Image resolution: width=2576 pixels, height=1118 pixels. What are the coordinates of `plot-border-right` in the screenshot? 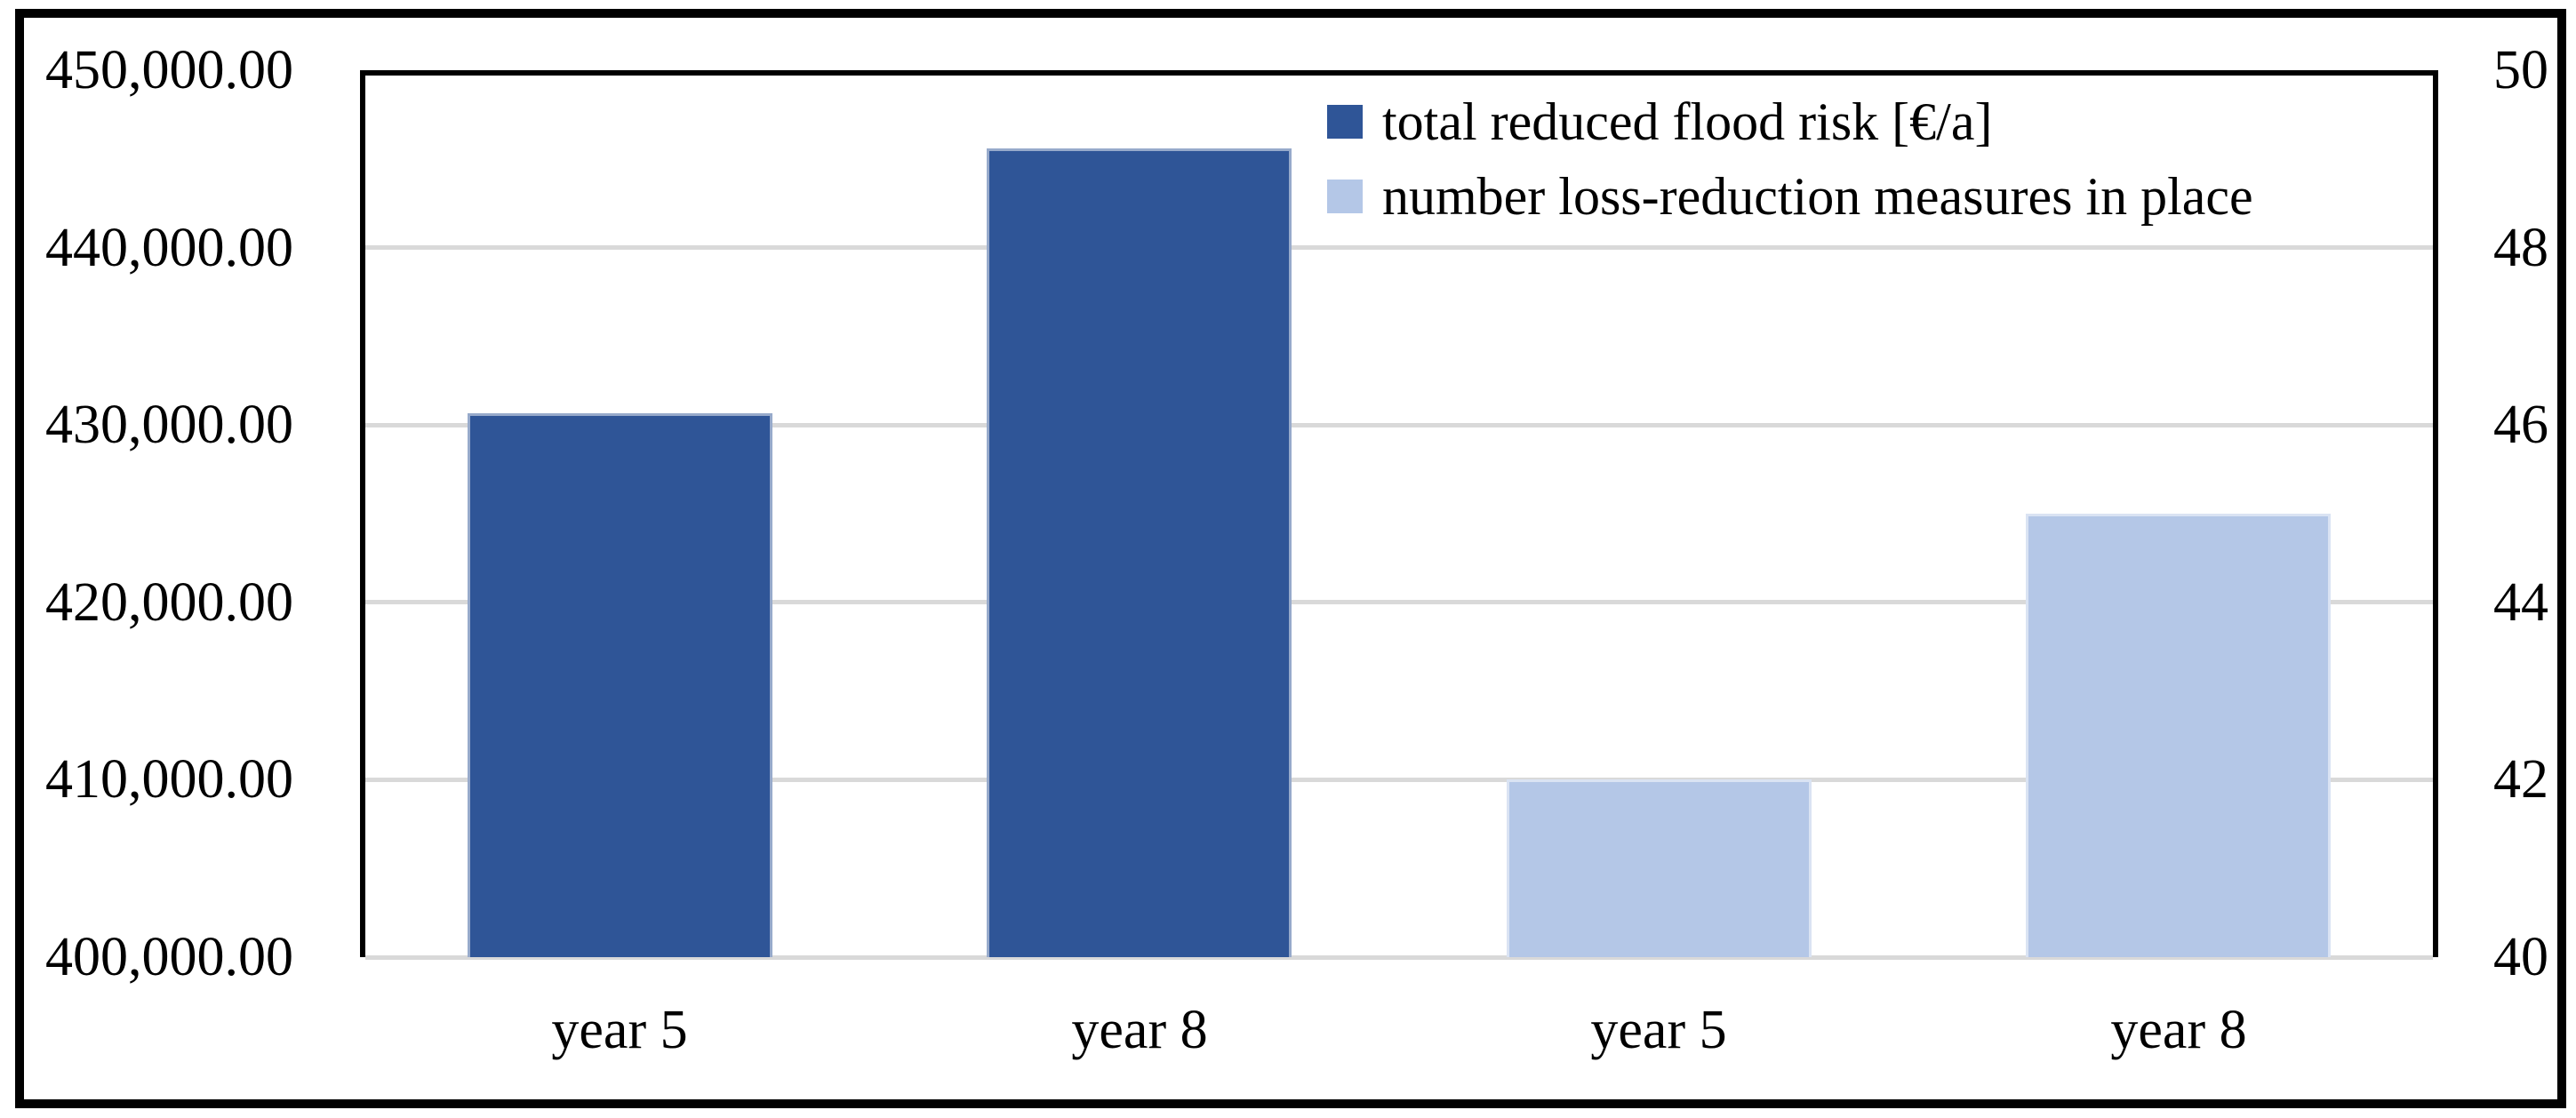 It's located at (2435, 513).